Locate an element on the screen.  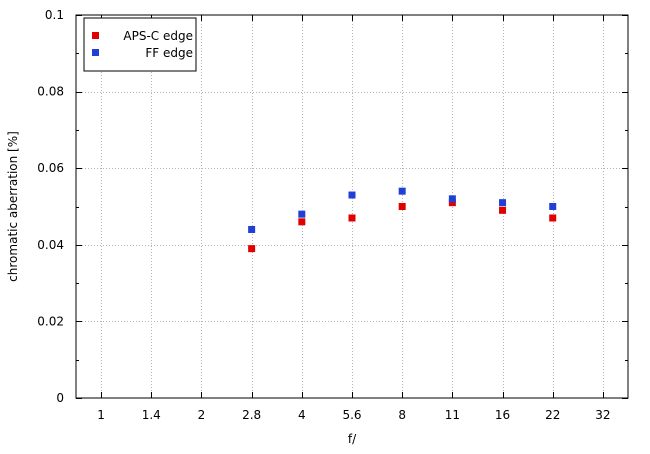
x-tick-label: 2 is located at coordinates (202, 415).